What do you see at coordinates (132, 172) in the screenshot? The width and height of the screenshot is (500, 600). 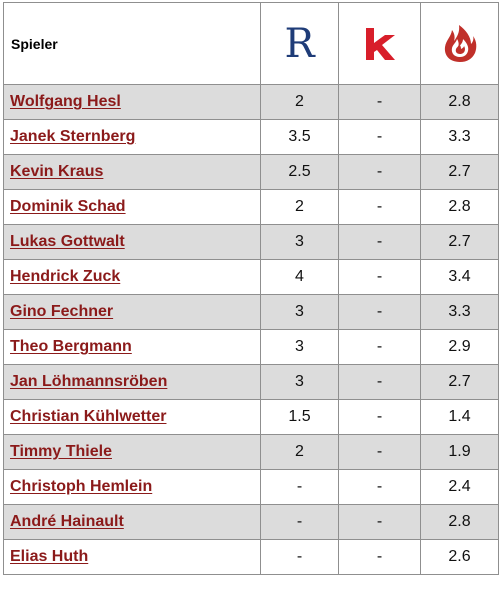 I see `player-name-cell: Kevin Kraus` at bounding box center [132, 172].